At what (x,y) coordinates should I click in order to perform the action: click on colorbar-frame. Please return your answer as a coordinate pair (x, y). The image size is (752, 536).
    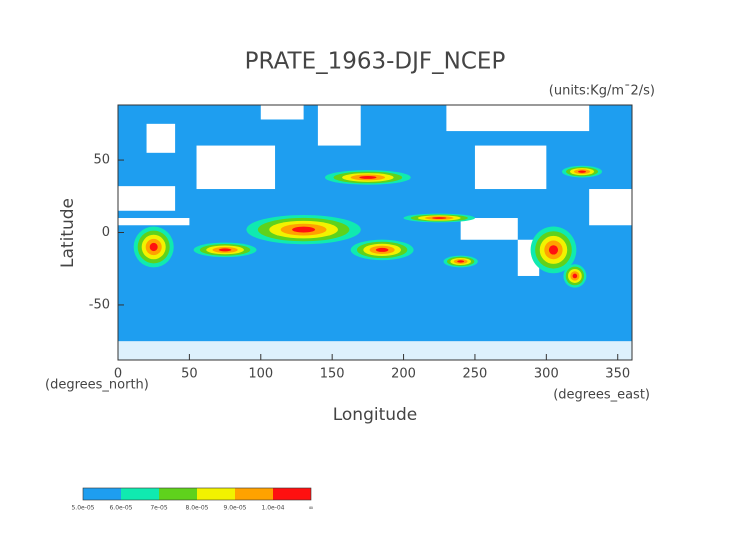
    Looking at the image, I should click on (197, 494).